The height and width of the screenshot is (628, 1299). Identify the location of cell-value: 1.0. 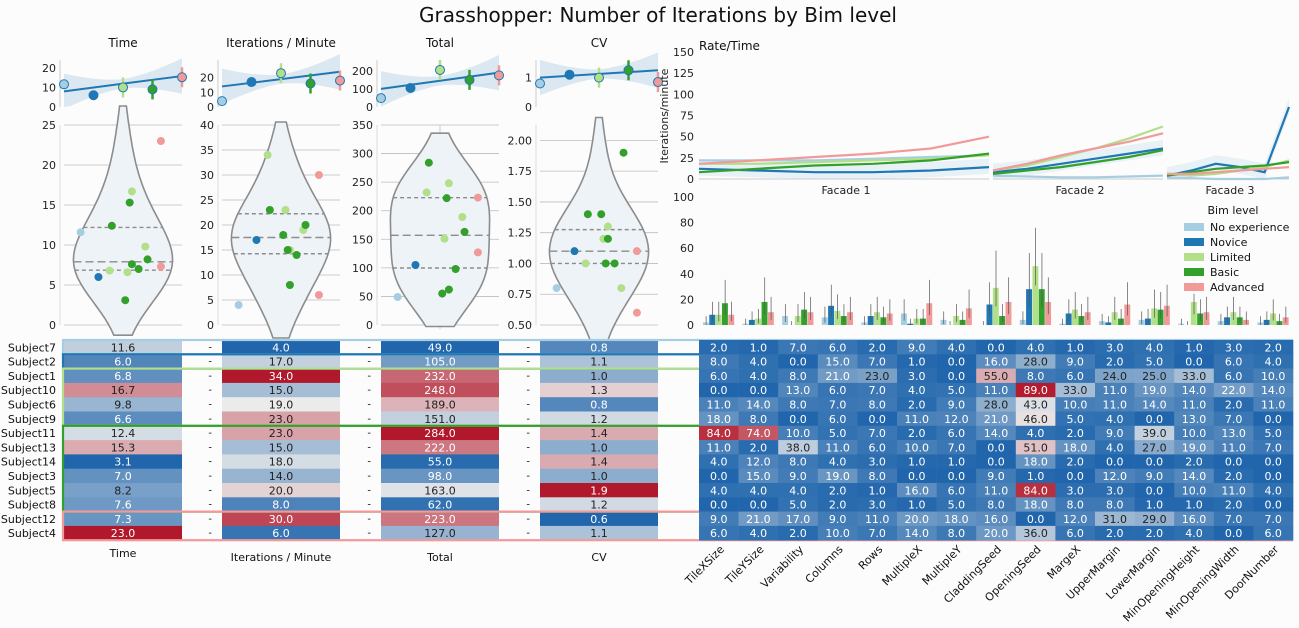
(917, 505).